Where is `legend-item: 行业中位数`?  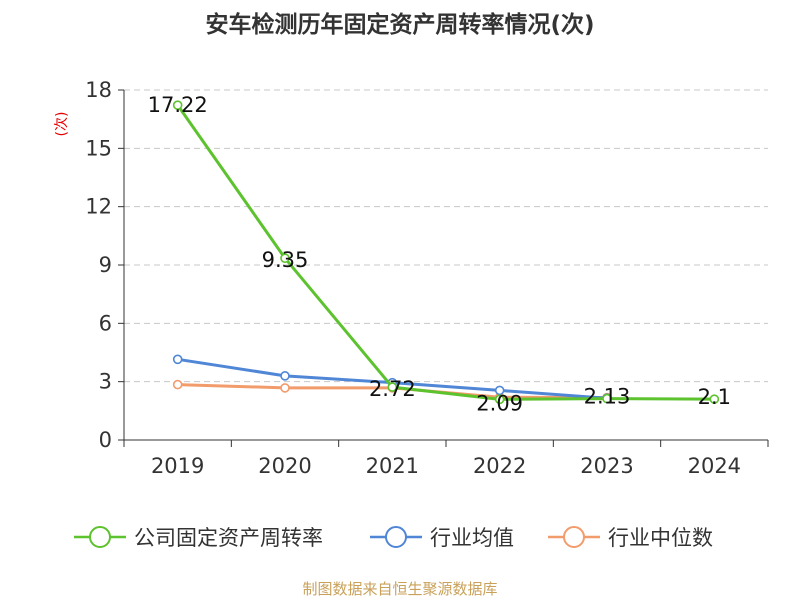 legend-item: 行业中位数 is located at coordinates (630, 538).